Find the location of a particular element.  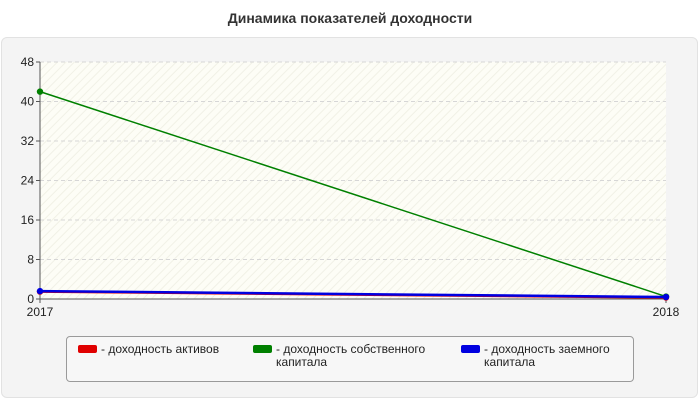

legend-item-assets: - доходность активов is located at coordinates (169, 349).